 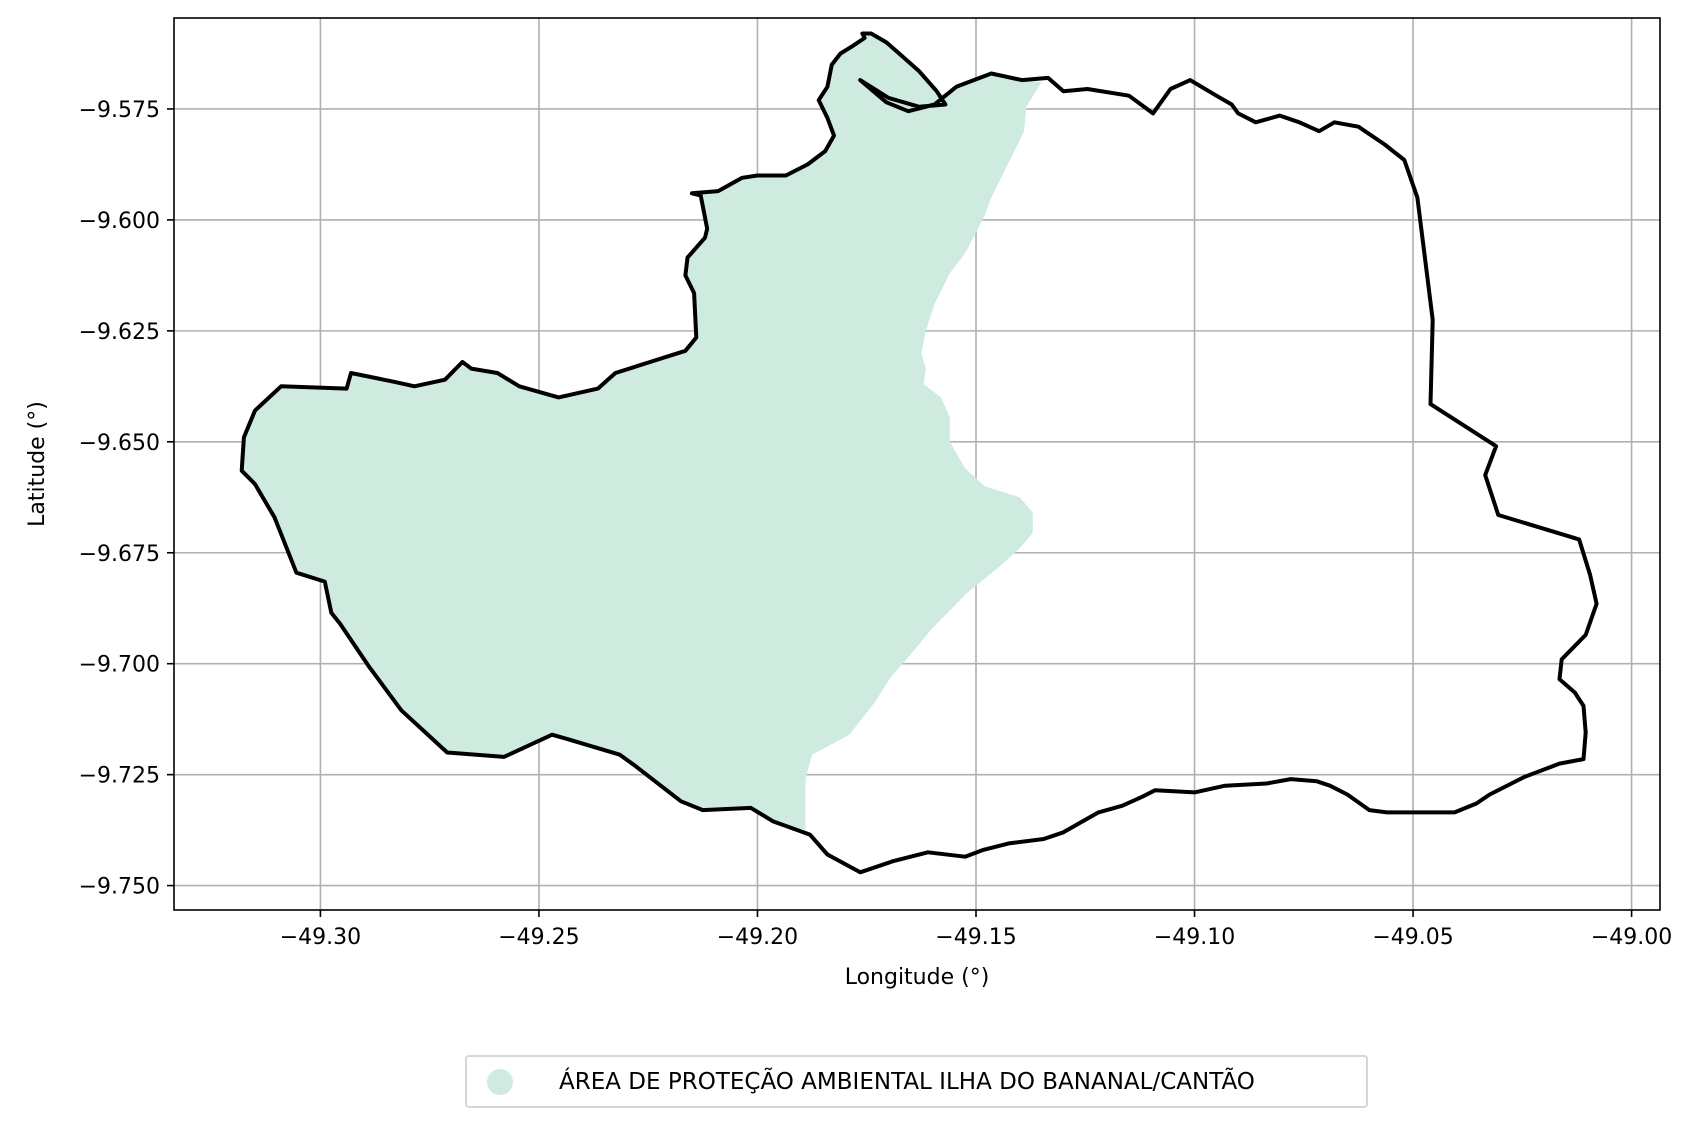 I want to click on legend-swatch-protected-area, so click(x=500, y=1081).